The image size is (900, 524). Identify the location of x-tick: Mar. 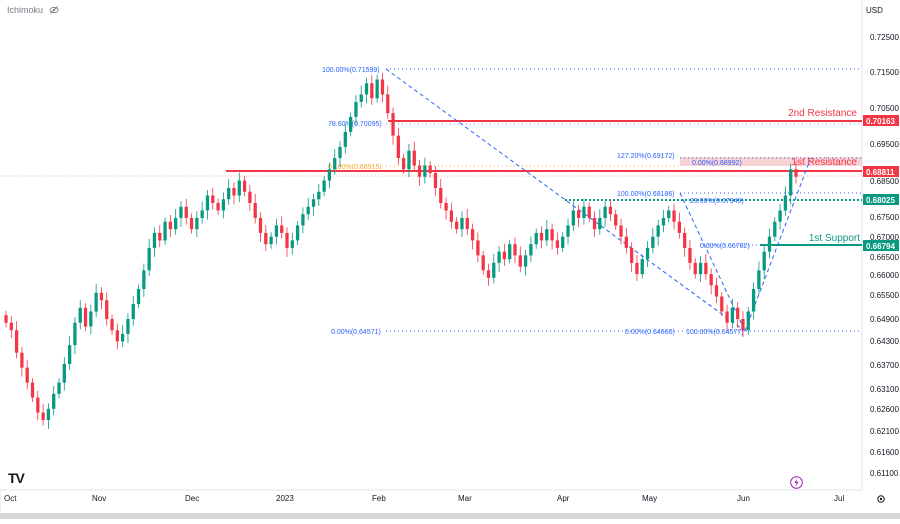
(465, 498).